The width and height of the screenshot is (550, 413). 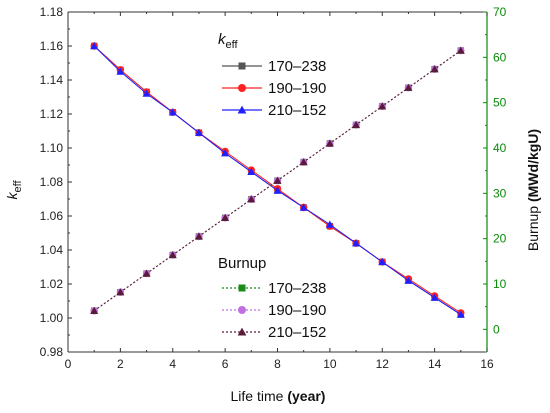 I want to click on x-tick-label: 6, so click(x=225, y=364).